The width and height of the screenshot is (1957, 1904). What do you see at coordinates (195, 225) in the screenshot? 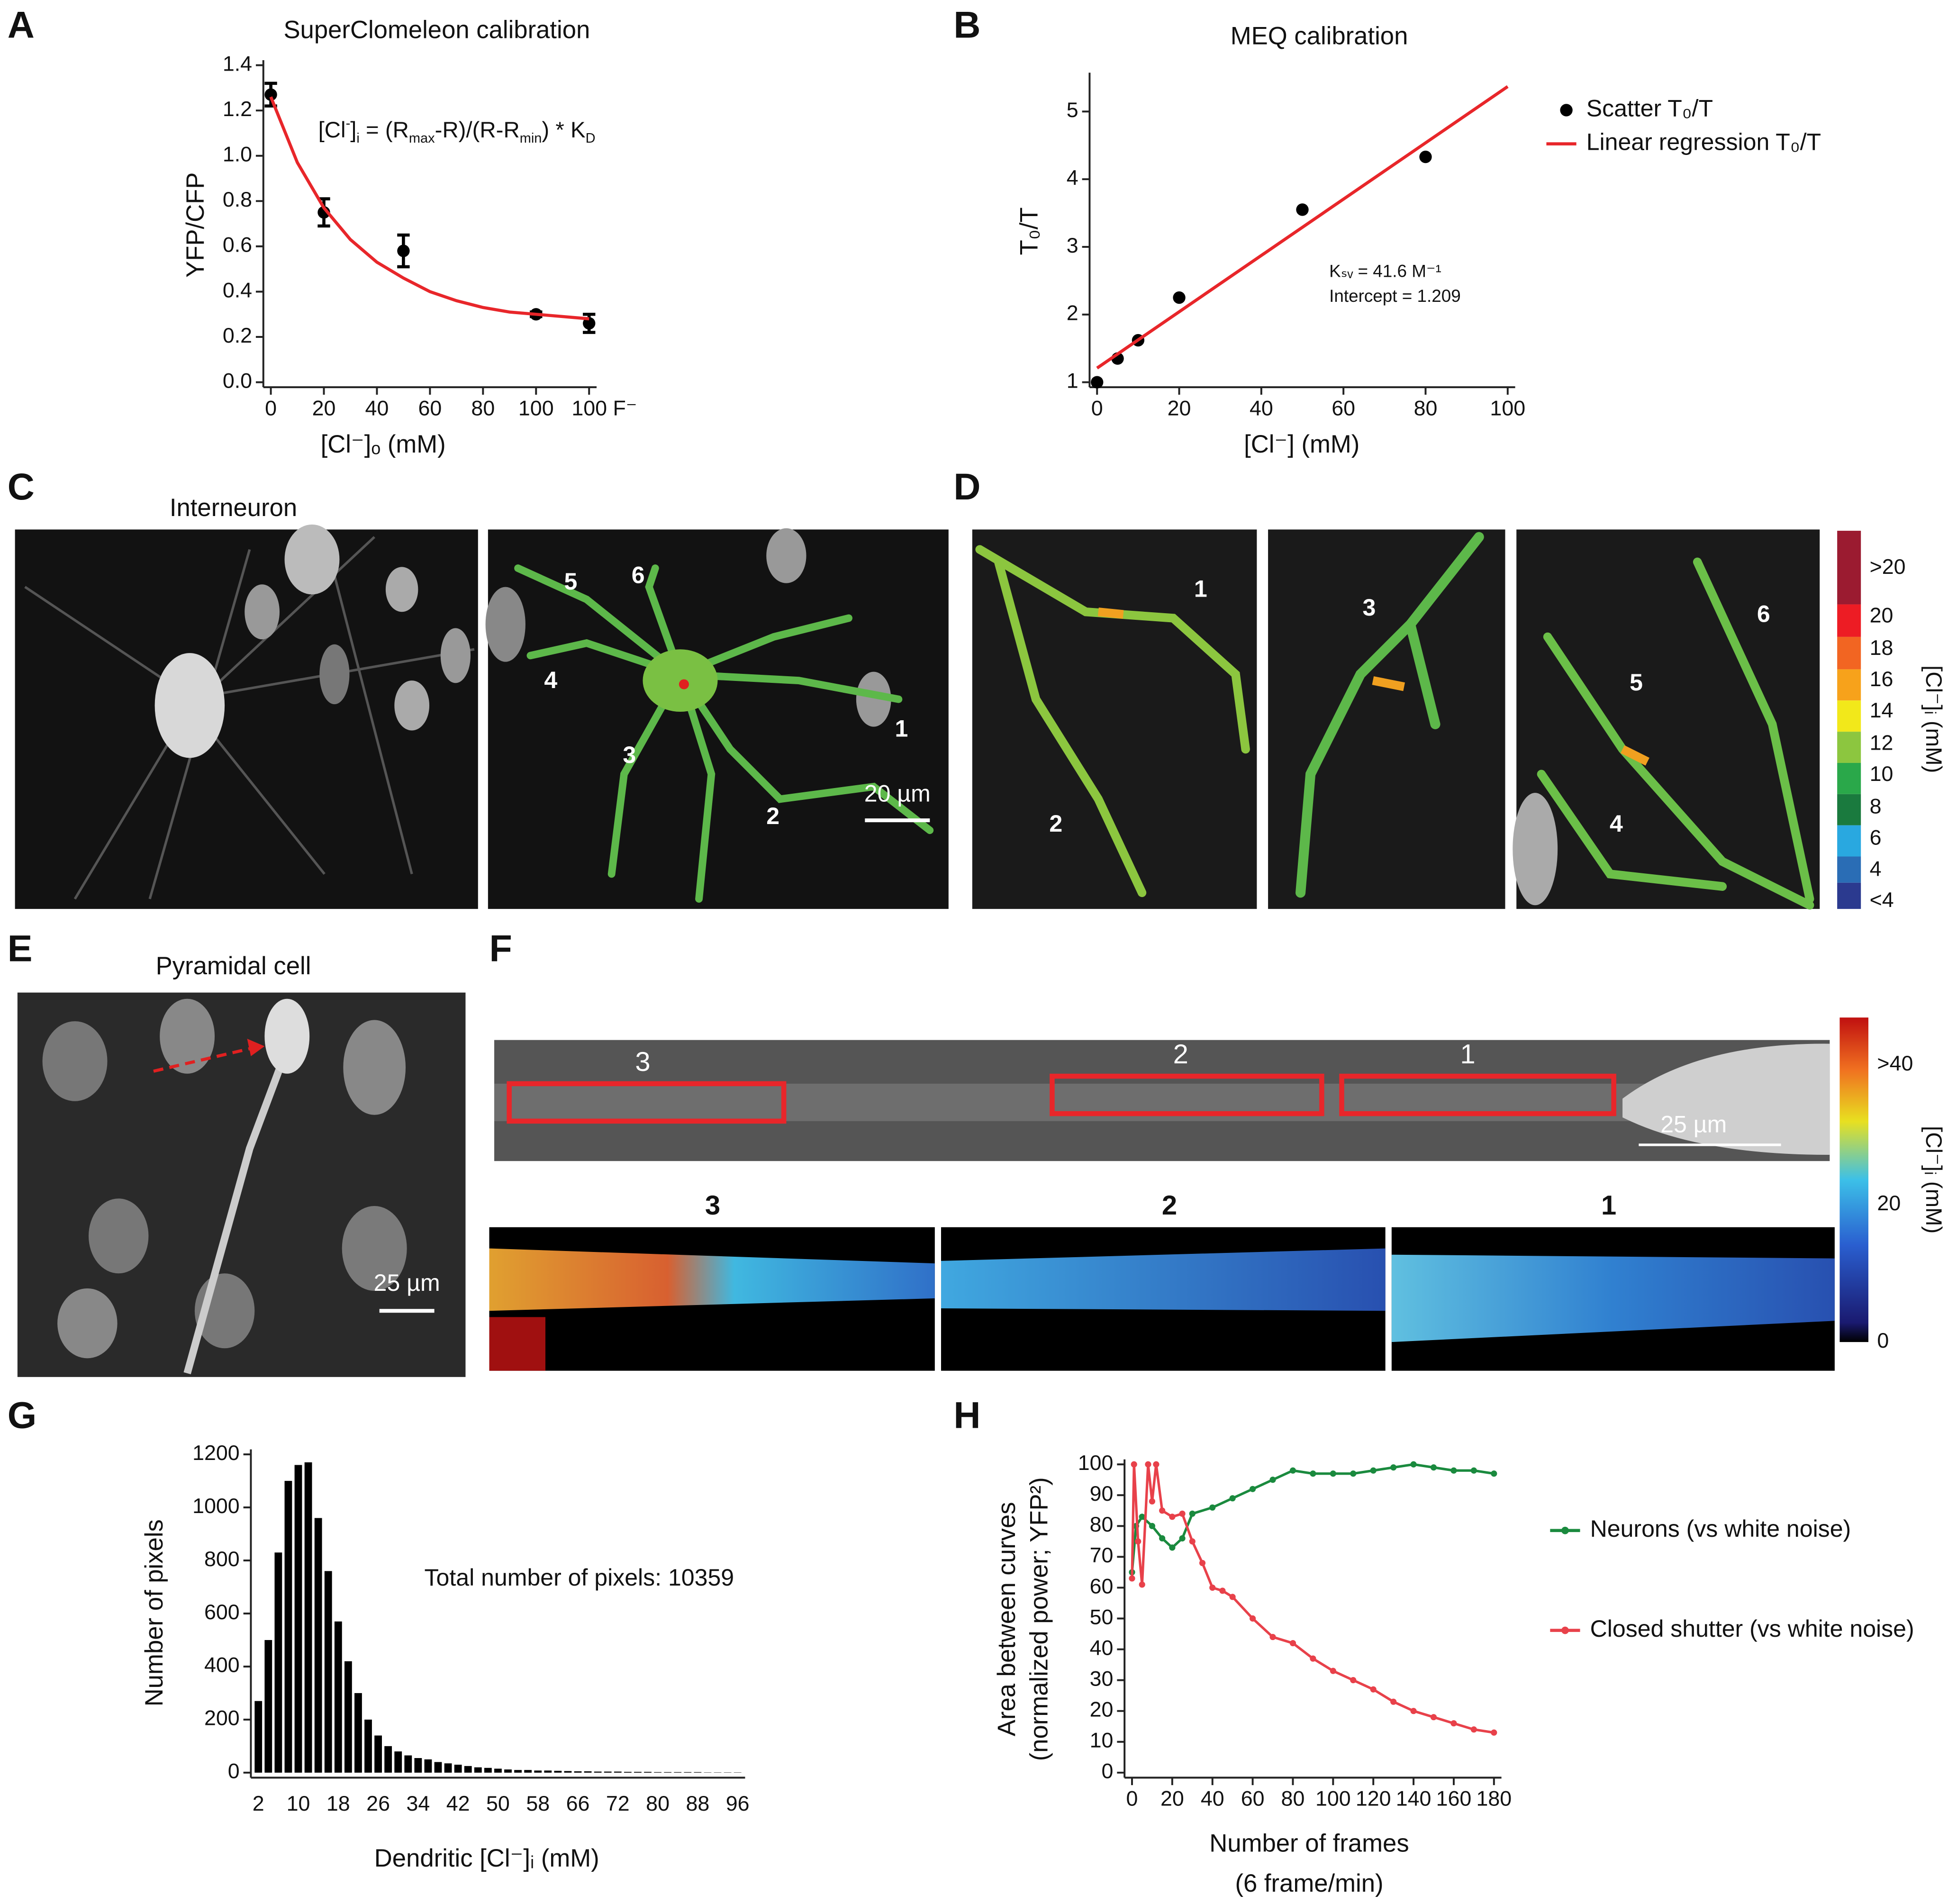
I see `y-axis-label: YFP/CFP` at bounding box center [195, 225].